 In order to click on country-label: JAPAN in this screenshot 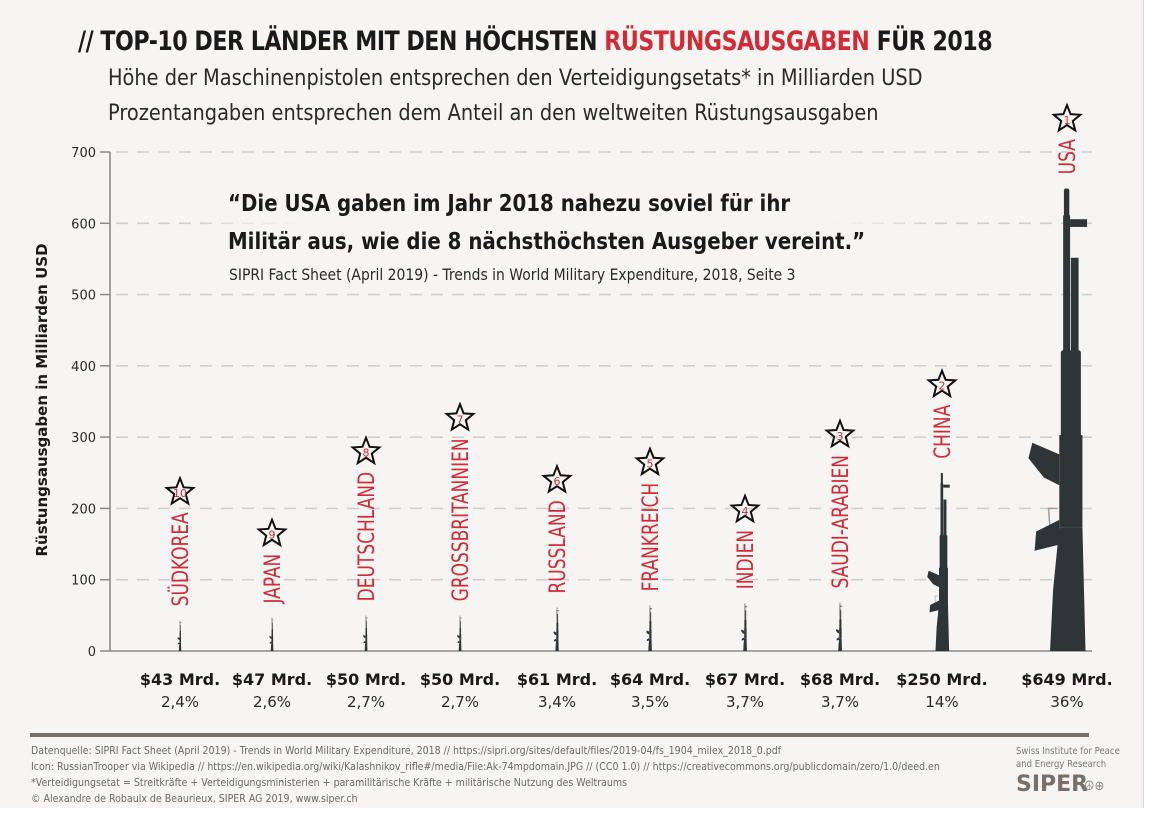, I will do `click(273, 579)`.